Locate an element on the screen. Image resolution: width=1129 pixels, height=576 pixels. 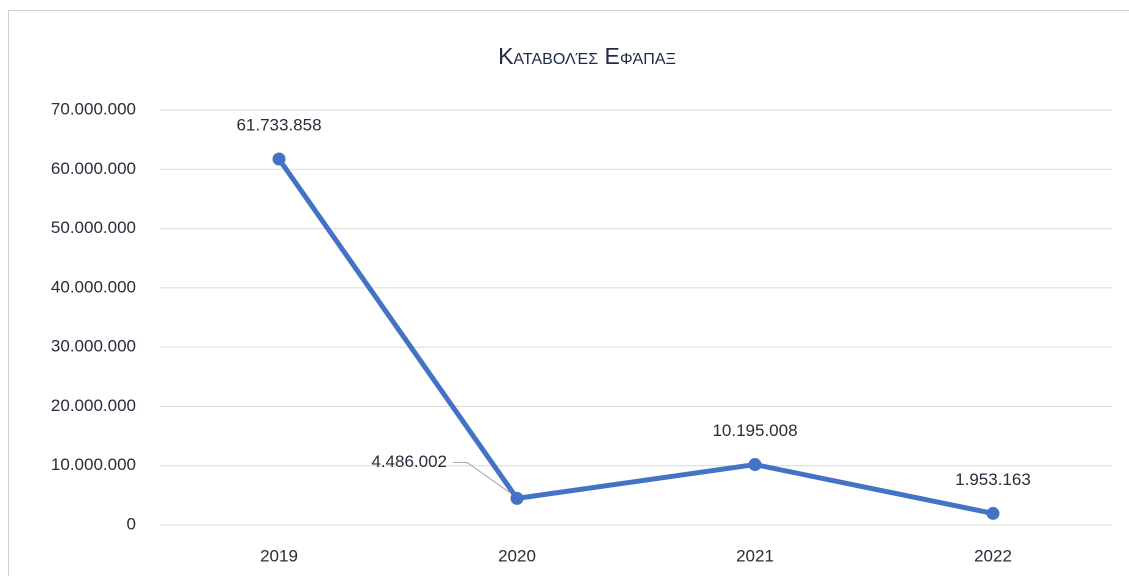
y-tick-label: 20.000.000 is located at coordinates (93, 405).